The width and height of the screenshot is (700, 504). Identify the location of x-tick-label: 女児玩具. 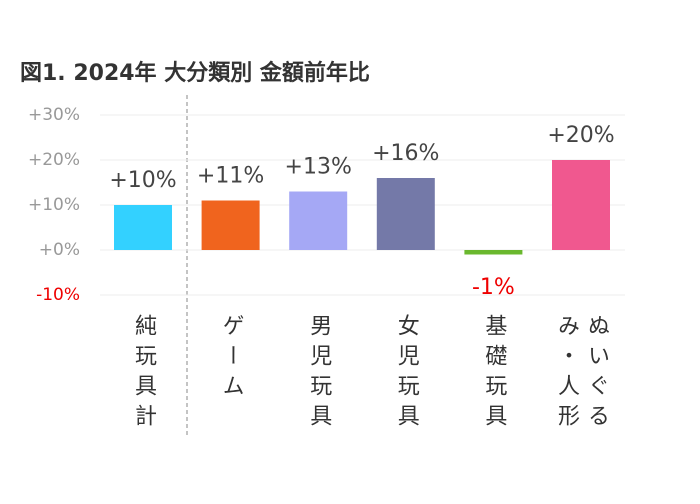
(406, 374).